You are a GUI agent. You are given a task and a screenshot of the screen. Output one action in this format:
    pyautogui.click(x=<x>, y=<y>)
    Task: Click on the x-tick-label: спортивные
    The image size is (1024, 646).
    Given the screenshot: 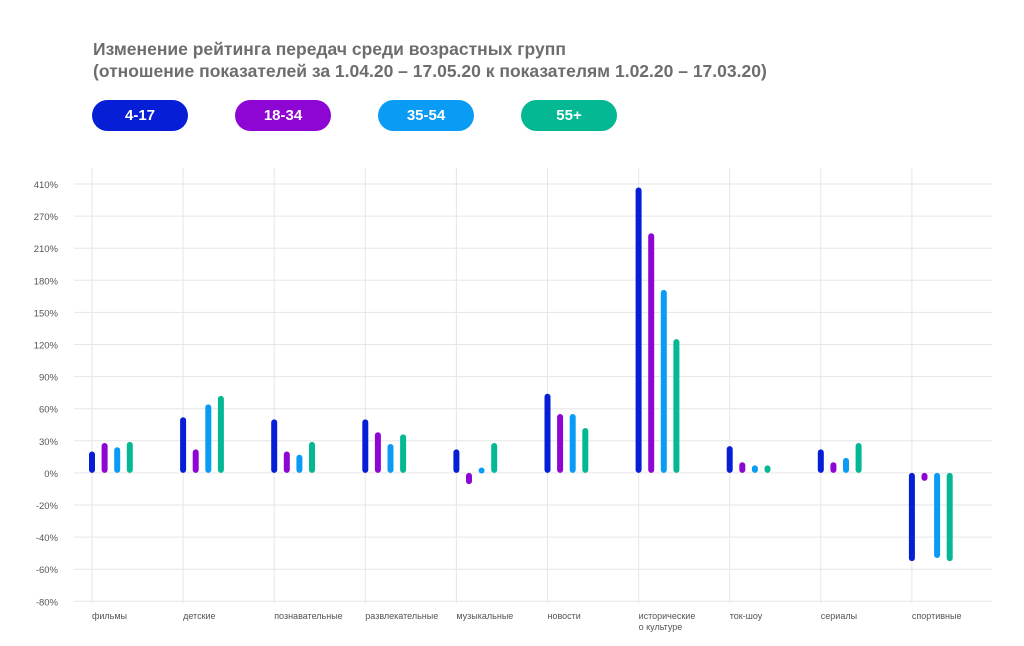 What is the action you would take?
    pyautogui.click(x=937, y=616)
    